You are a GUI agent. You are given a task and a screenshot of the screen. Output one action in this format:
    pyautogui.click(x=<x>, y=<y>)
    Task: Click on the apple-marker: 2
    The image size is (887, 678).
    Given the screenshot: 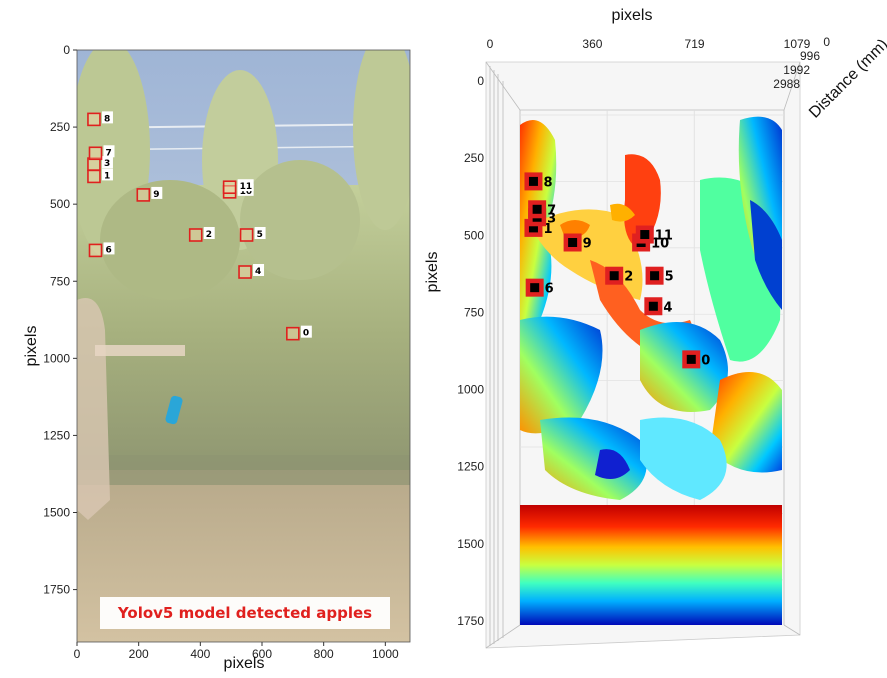 What is the action you would take?
    pyautogui.click(x=619, y=275)
    